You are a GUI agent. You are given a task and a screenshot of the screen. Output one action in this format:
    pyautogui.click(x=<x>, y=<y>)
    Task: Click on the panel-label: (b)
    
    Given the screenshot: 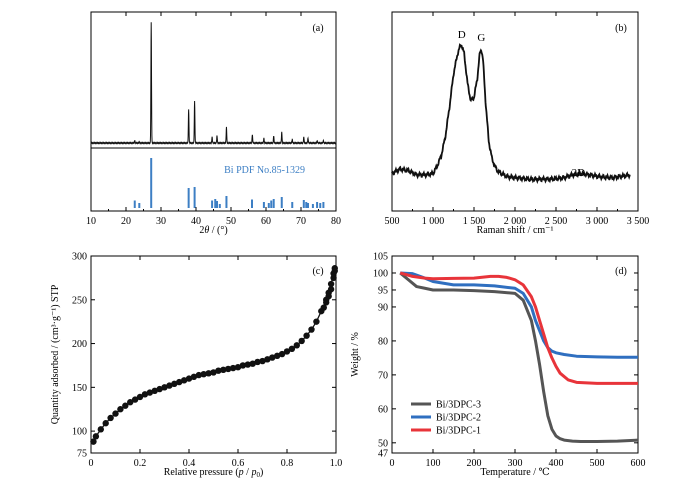 What is the action you would take?
    pyautogui.click(x=621, y=28)
    